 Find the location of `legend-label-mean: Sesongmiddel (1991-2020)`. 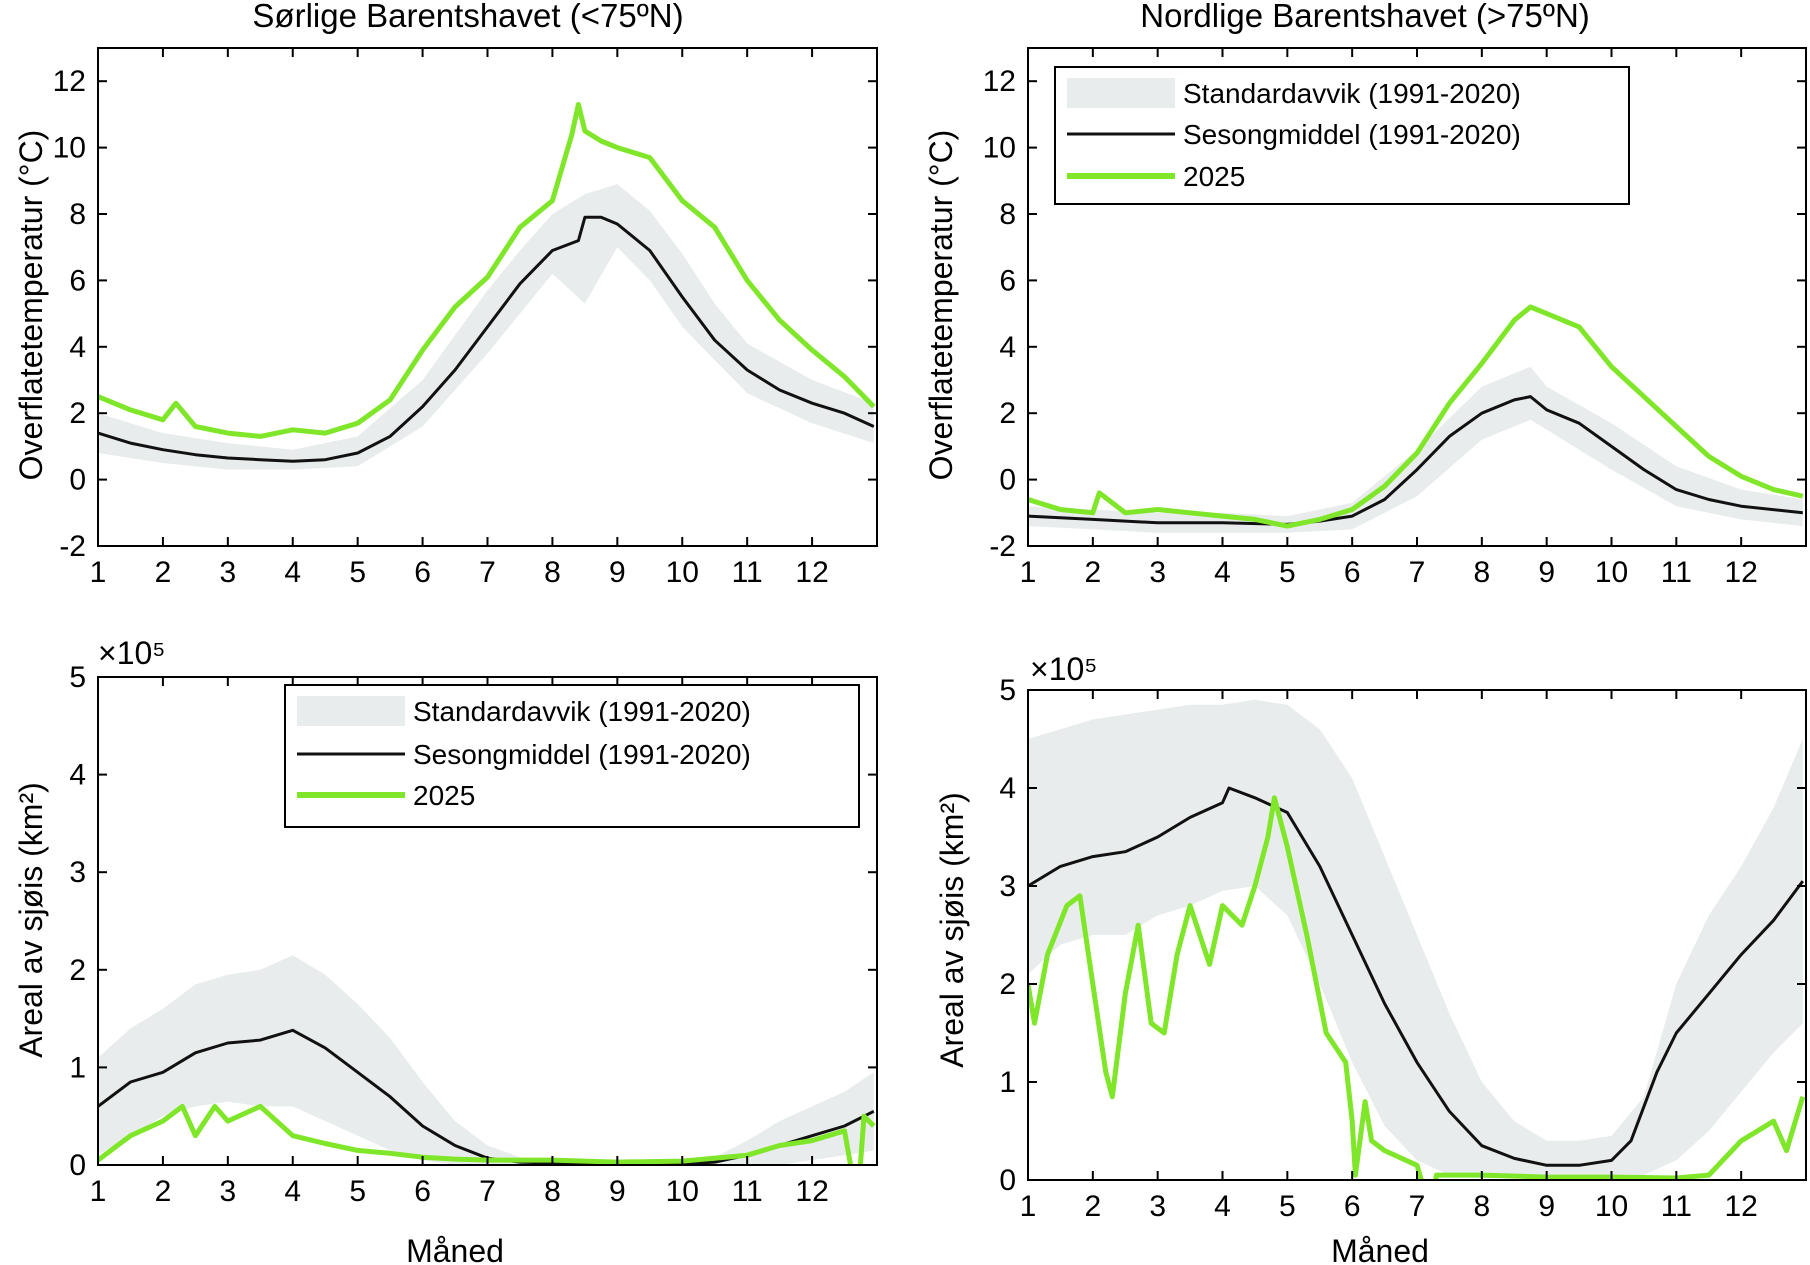

legend-label-mean: Sesongmiddel (1991-2020) is located at coordinates (582, 754).